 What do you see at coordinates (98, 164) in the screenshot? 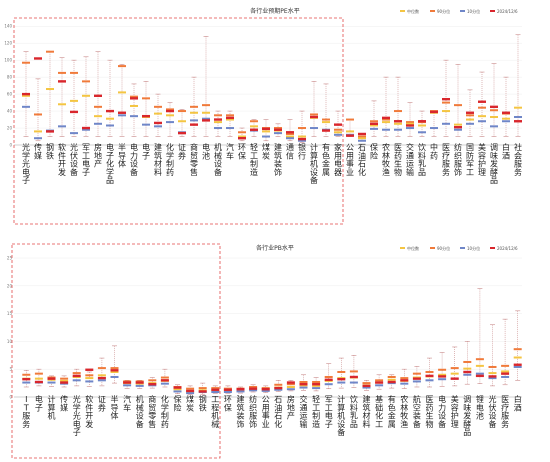
I see `category-label: 产` at bounding box center [98, 164].